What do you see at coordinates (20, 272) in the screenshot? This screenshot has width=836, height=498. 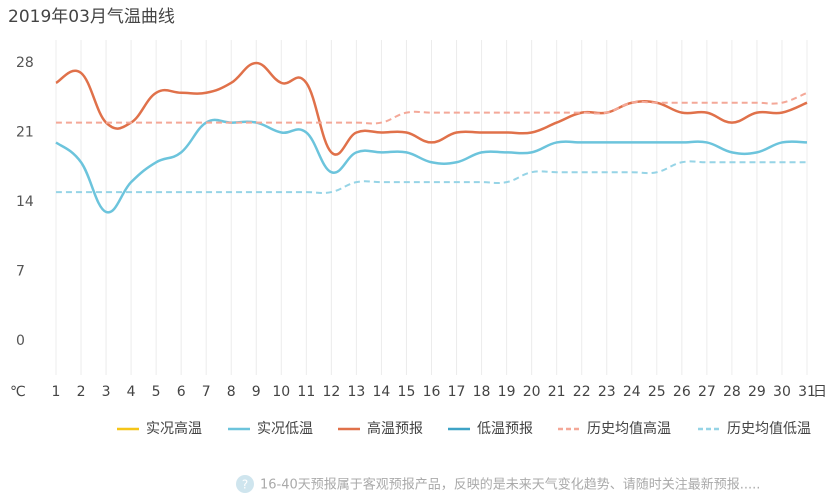 I see `y-tick-label: 7` at bounding box center [20, 272].